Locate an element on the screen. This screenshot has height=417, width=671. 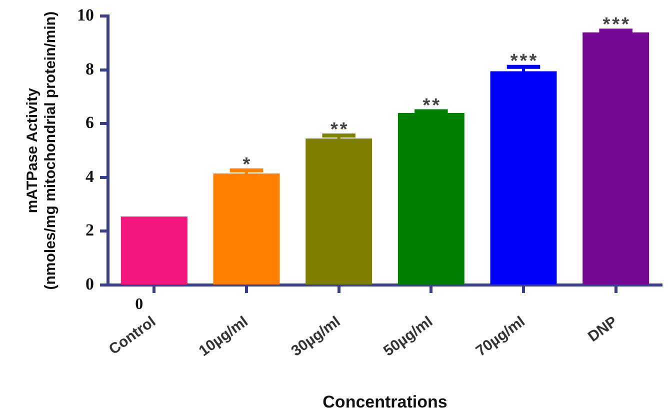
y-tick-label: 4 is located at coordinates (90, 176).